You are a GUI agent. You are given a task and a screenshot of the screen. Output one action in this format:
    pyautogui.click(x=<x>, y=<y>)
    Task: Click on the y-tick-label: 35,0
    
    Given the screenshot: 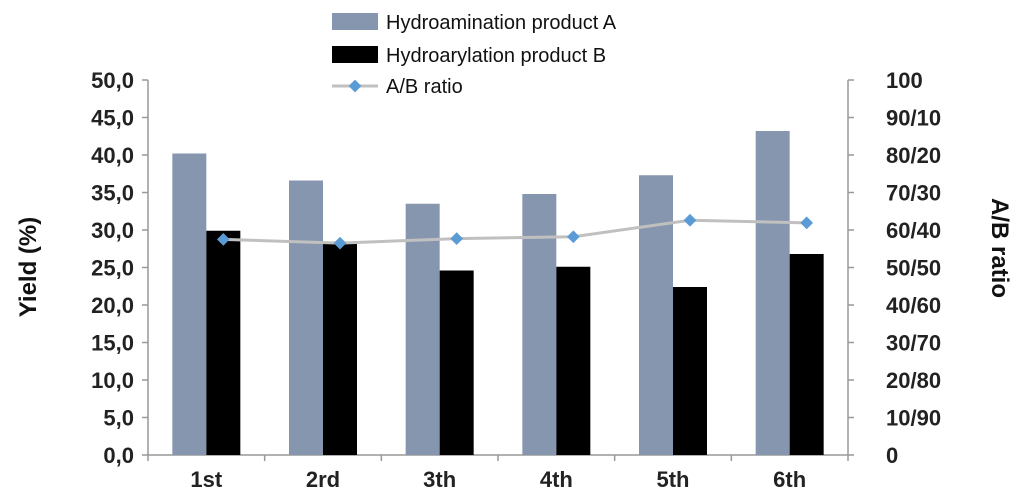 What is the action you would take?
    pyautogui.click(x=112, y=193)
    